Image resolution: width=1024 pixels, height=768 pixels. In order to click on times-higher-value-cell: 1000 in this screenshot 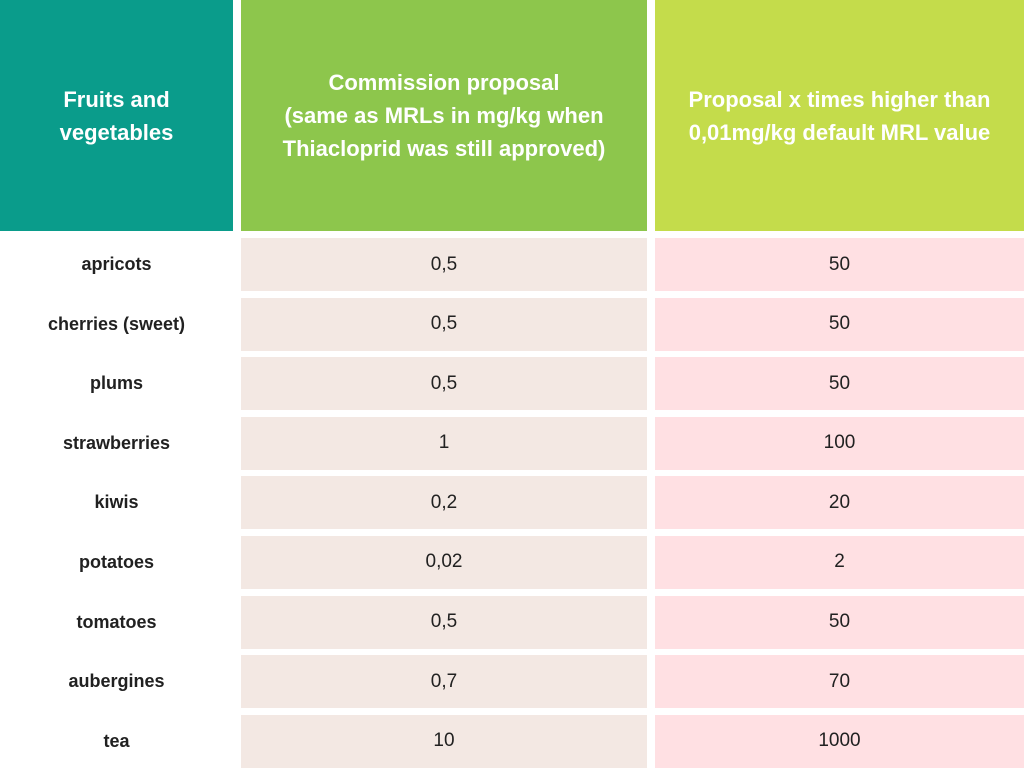, I will do `click(839, 741)`.